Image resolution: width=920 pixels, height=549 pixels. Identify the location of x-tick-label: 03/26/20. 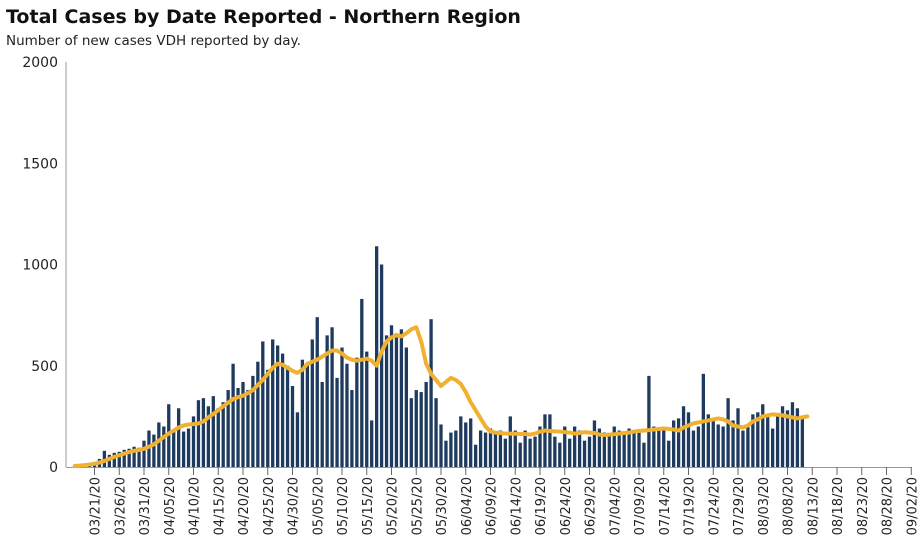
(120, 506).